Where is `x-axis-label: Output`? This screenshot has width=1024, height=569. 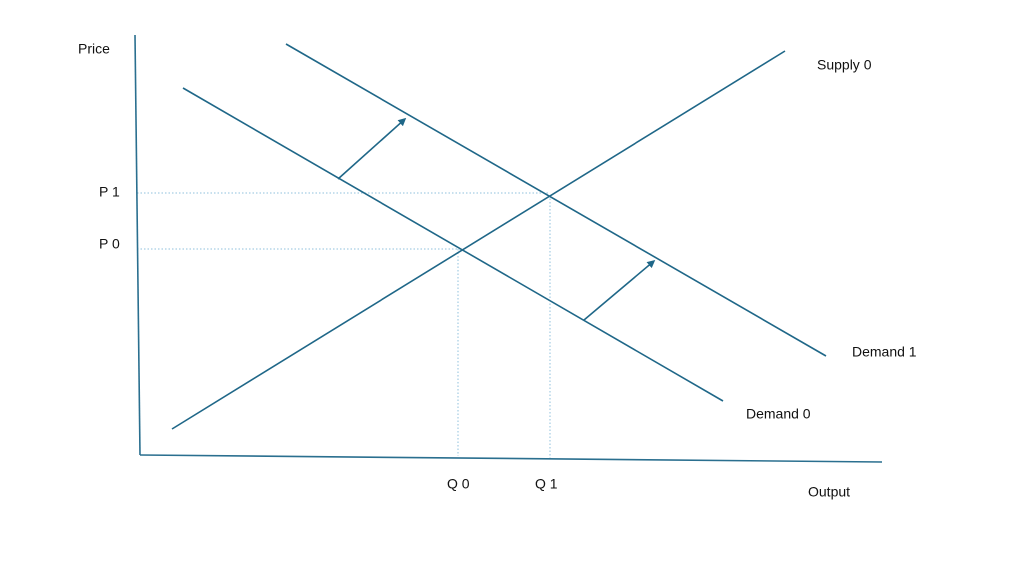 x-axis-label: Output is located at coordinates (829, 492).